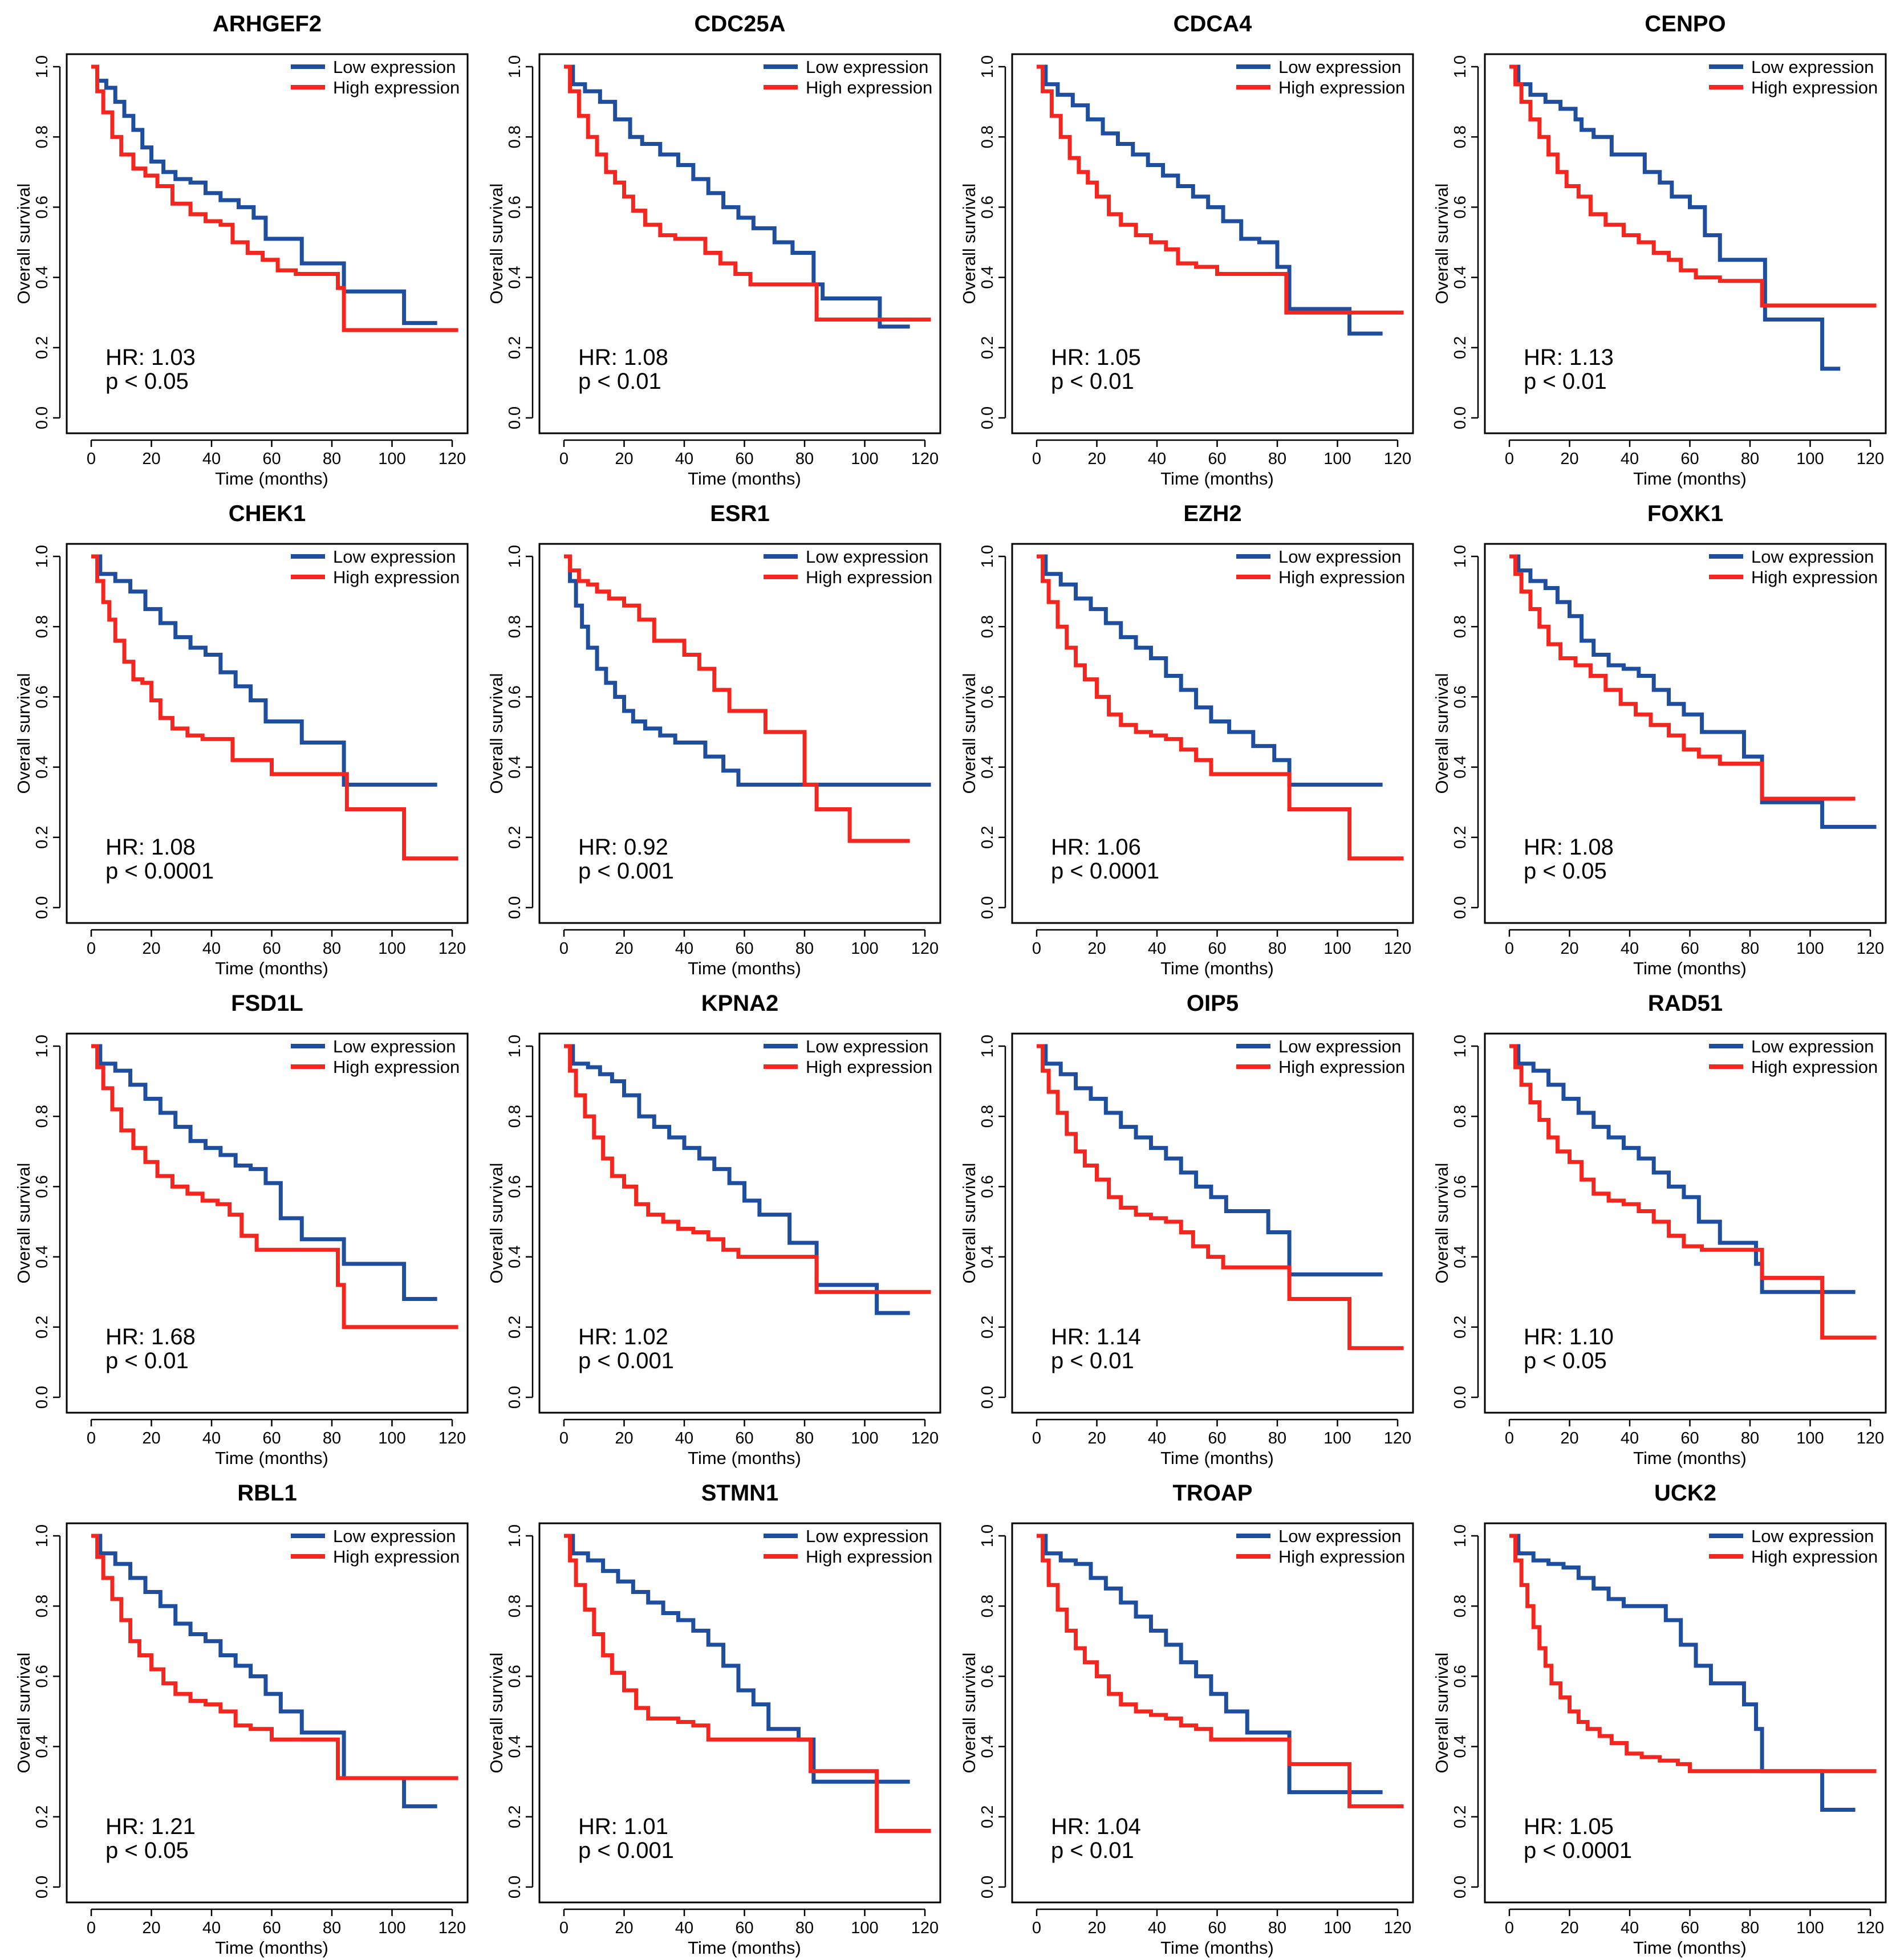 The width and height of the screenshot is (1892, 1960). What do you see at coordinates (1569, 1336) in the screenshot?
I see `hazard-ratio-label: HR: 1.10` at bounding box center [1569, 1336].